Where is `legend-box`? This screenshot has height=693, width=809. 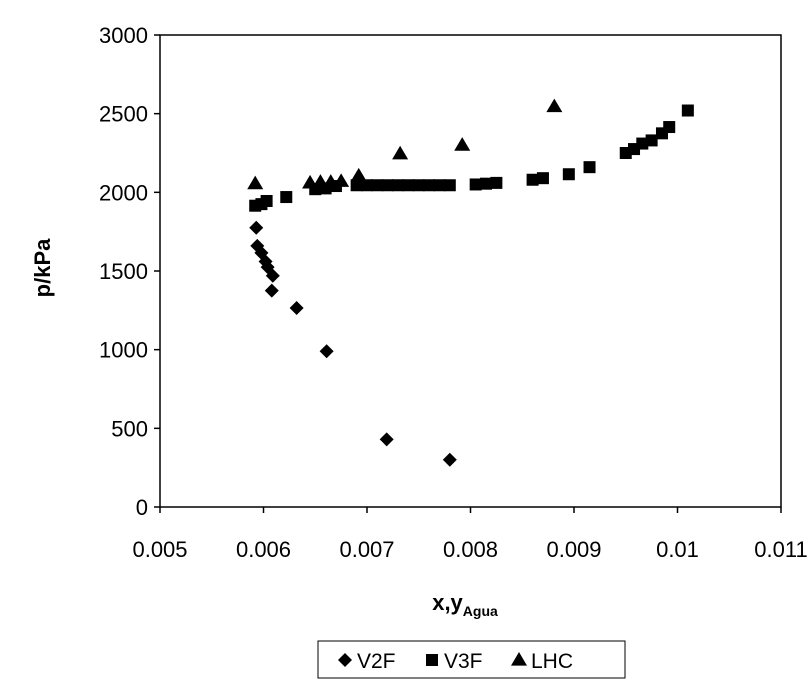
legend-box is located at coordinates (471, 659).